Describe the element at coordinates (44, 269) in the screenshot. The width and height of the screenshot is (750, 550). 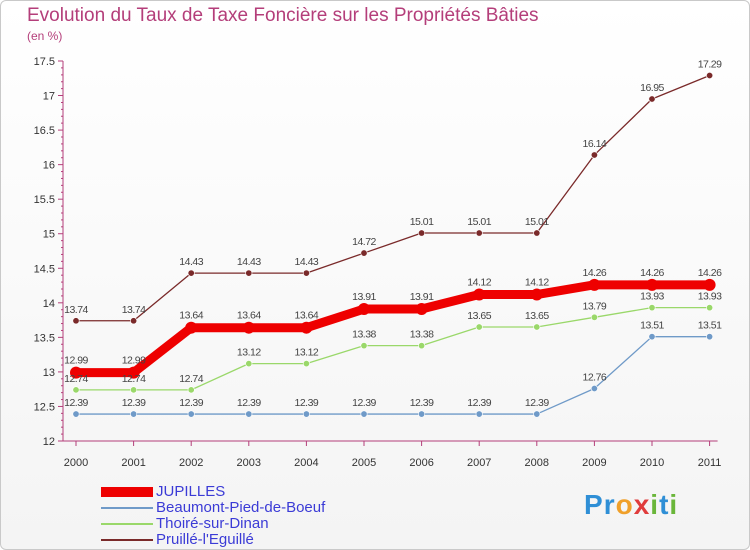
I see `y-tick-label: 14.5` at that location.